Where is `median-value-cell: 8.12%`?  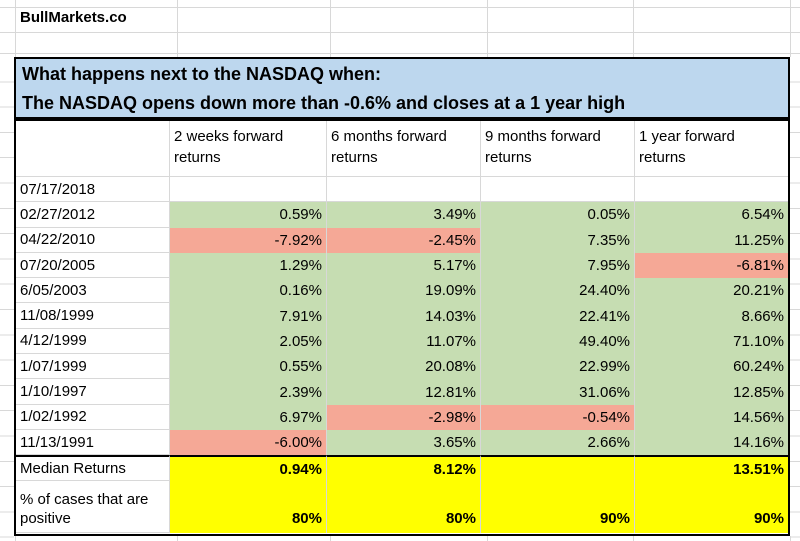 median-value-cell: 8.12% is located at coordinates (404, 468).